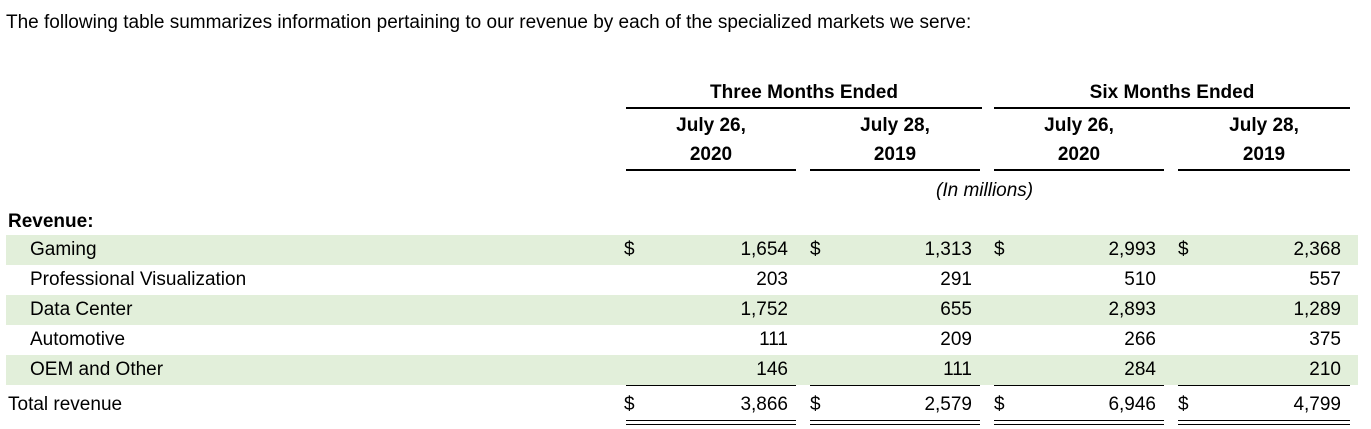 The height and width of the screenshot is (429, 1371). I want to click on cell-value: 2,893, so click(1132, 309).